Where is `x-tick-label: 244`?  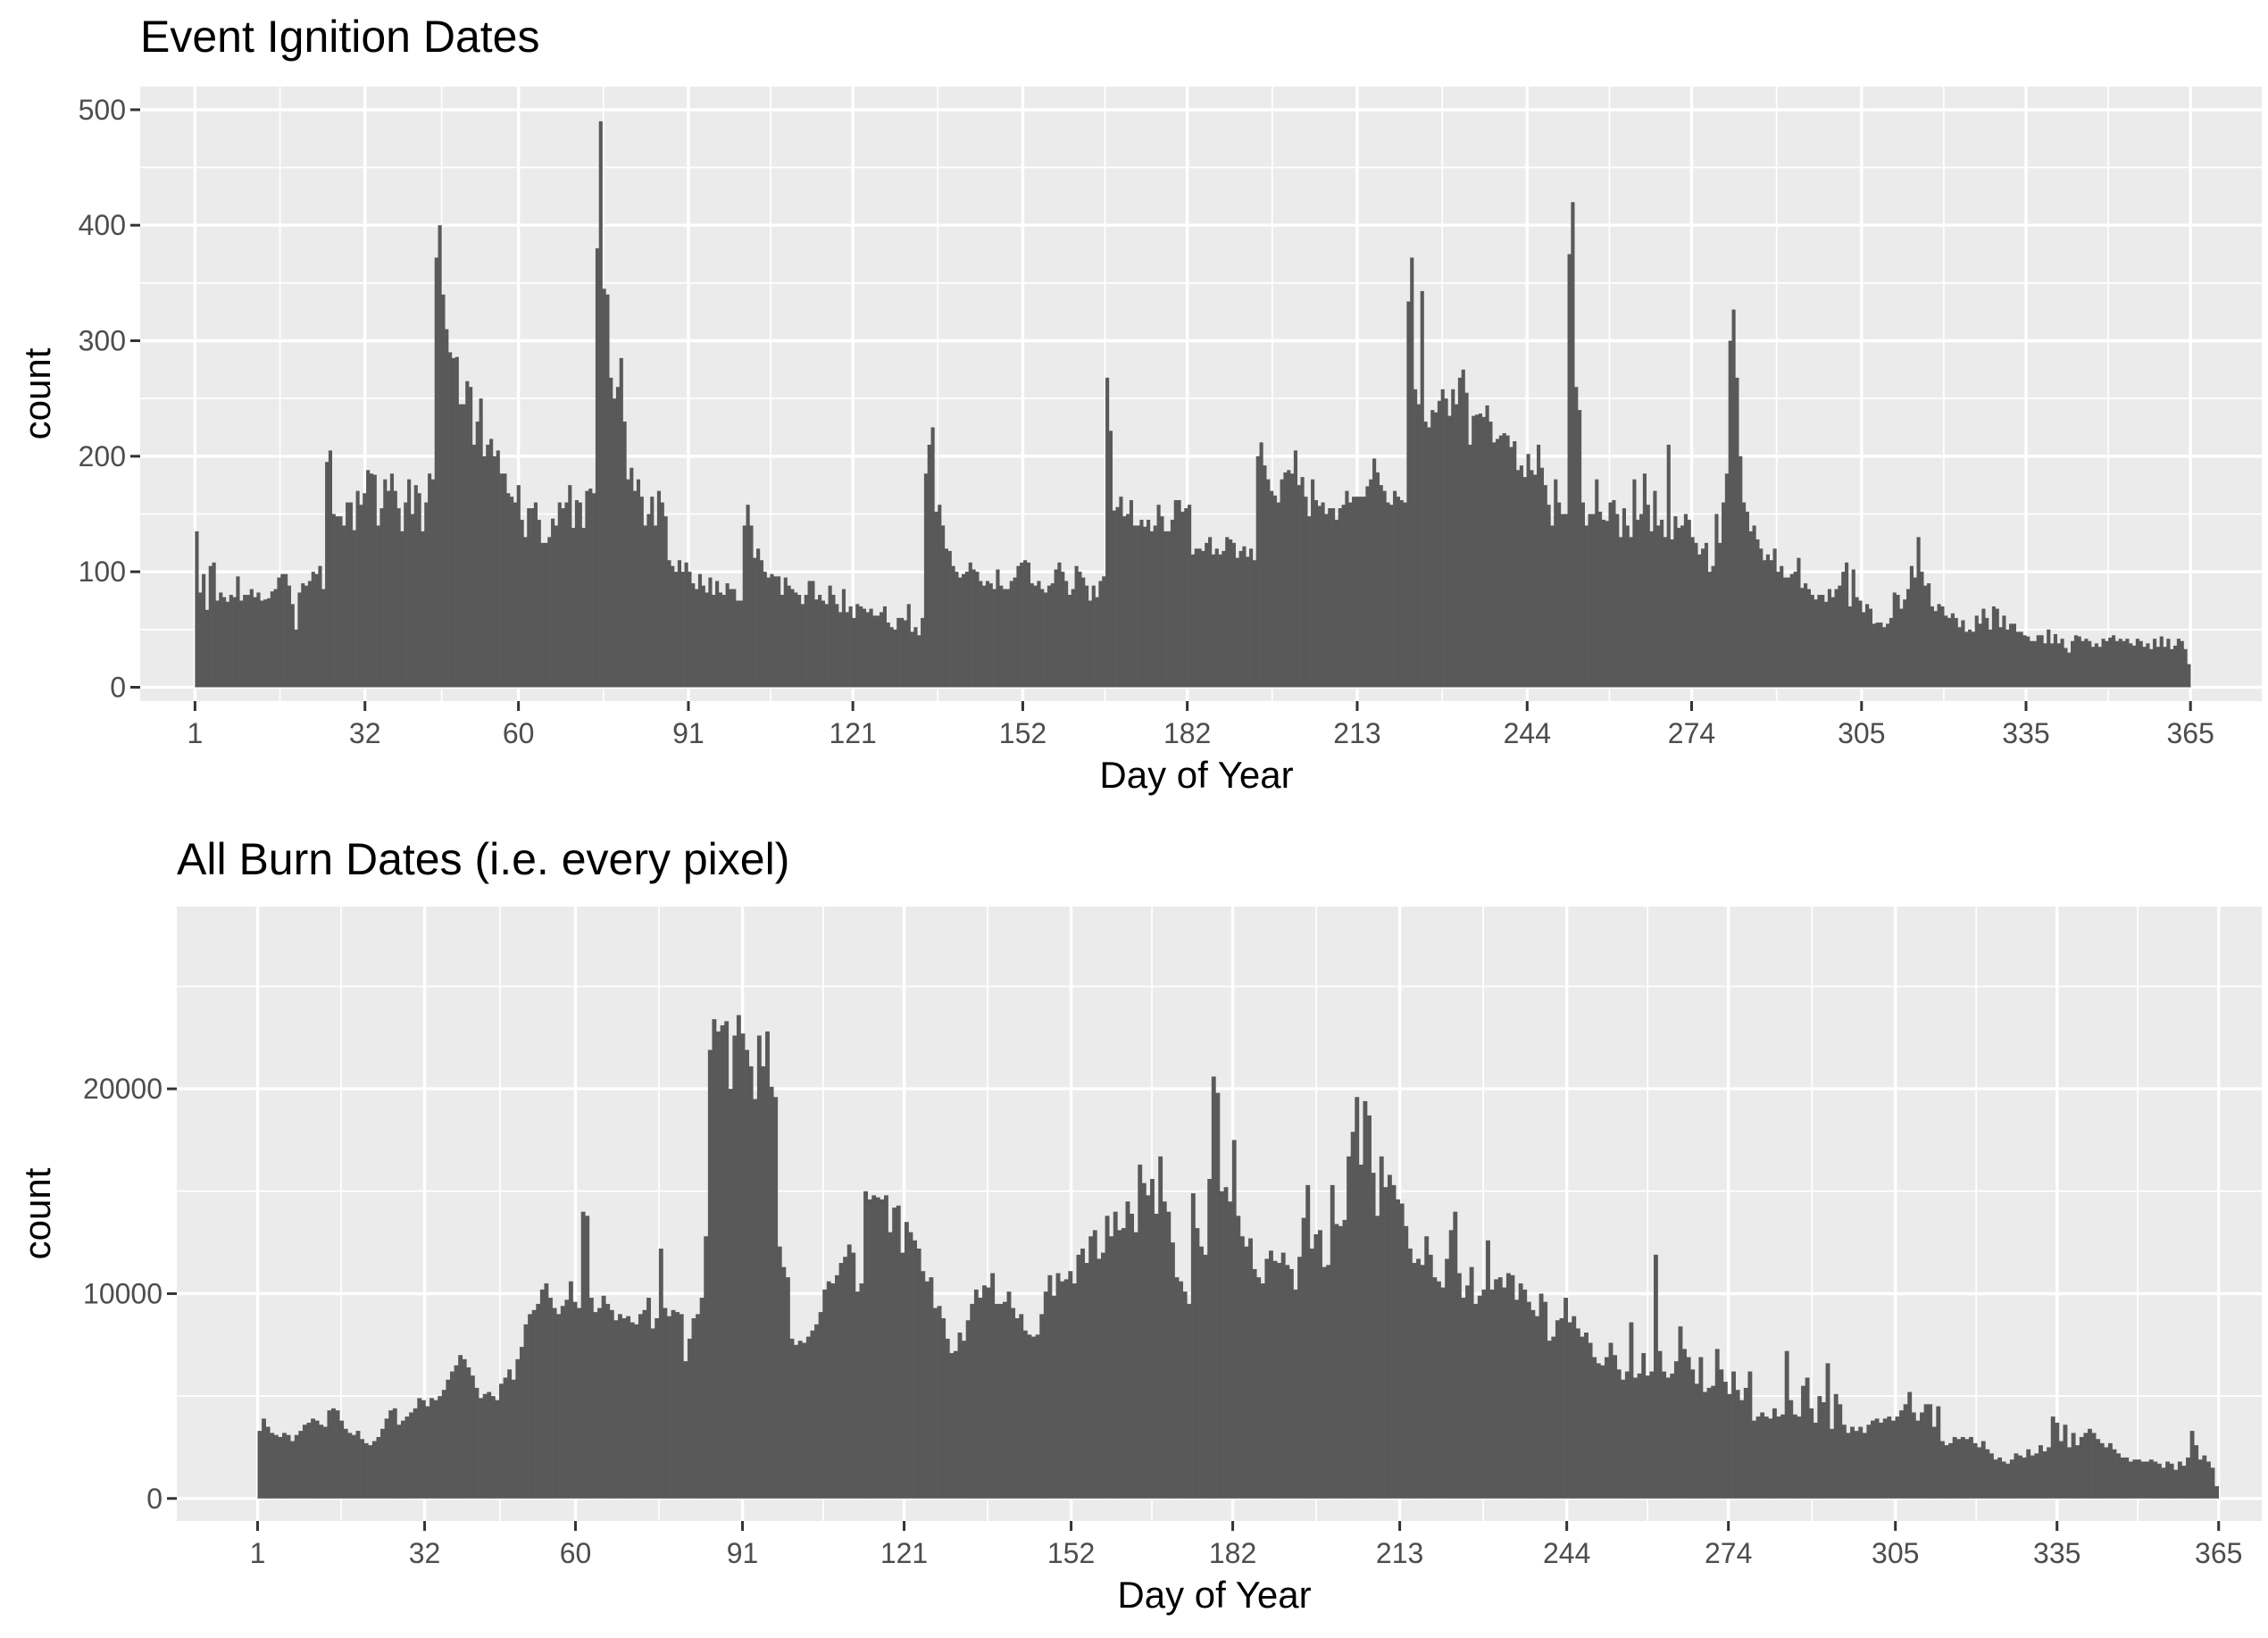
x-tick-label: 244 is located at coordinates (1527, 733).